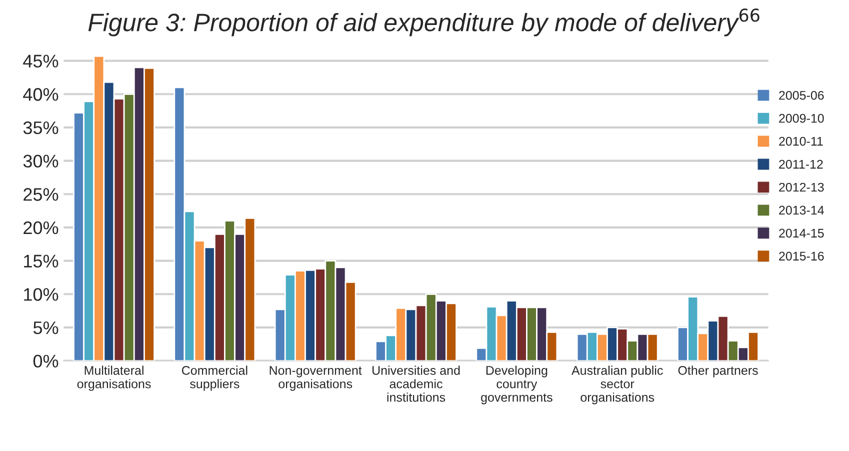 This screenshot has height=451, width=849. Describe the element at coordinates (40, 127) in the screenshot. I see `y-tick-label: 35%` at that location.